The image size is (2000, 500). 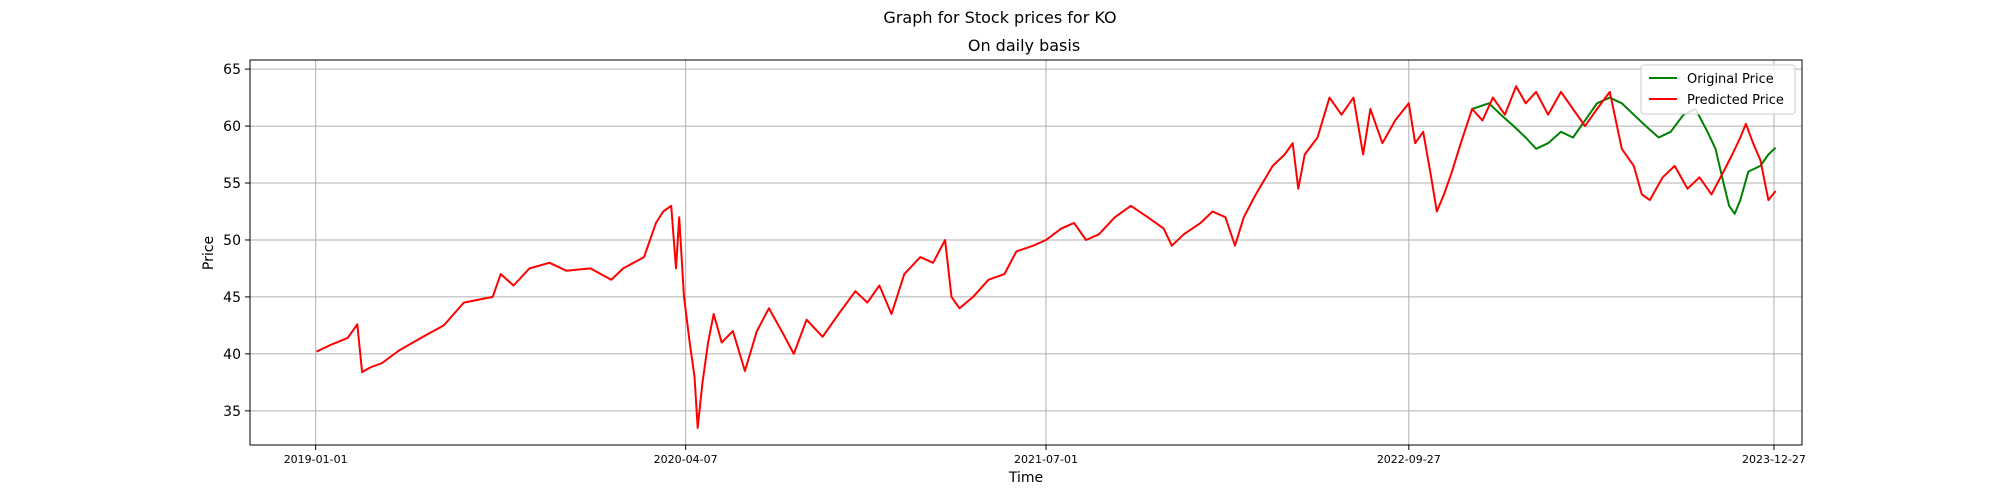 What do you see at coordinates (232, 127) in the screenshot?
I see `y-tick-label: 60` at bounding box center [232, 127].